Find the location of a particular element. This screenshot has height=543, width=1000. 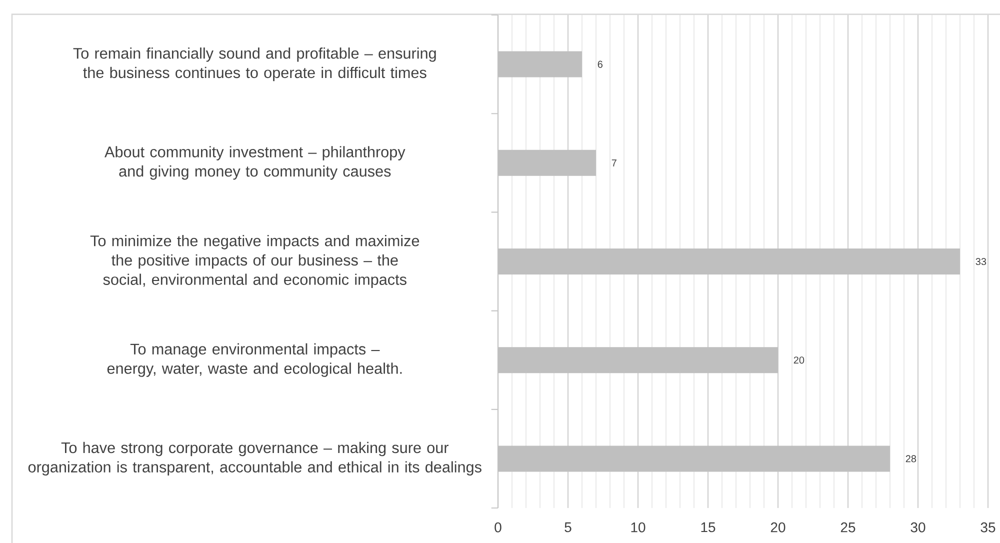

x-tick-label: 30 is located at coordinates (918, 527).